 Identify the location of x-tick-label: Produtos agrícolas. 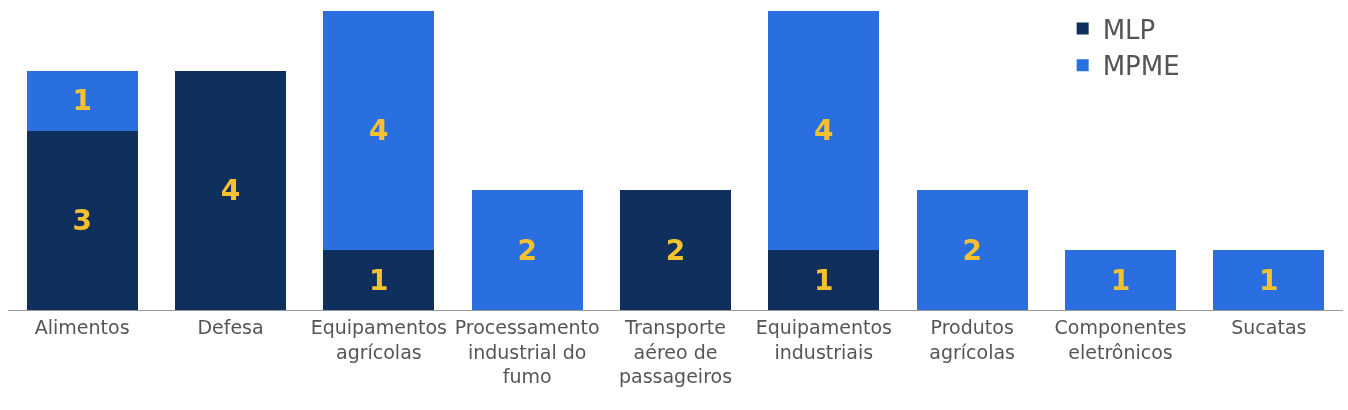
(972, 339).